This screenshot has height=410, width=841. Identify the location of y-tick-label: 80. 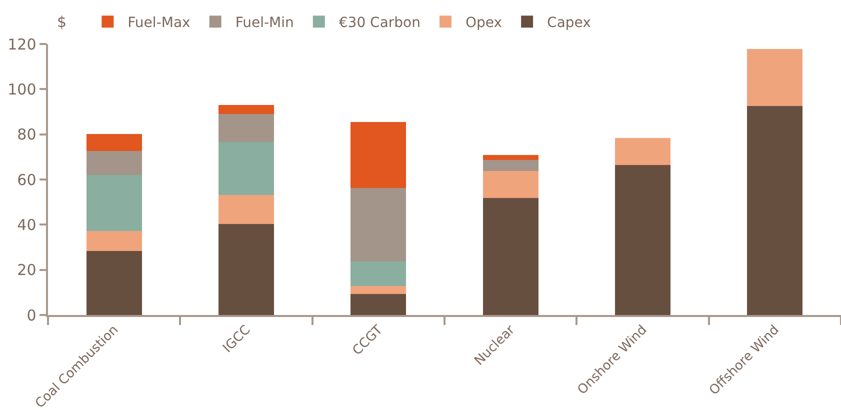
(26, 135).